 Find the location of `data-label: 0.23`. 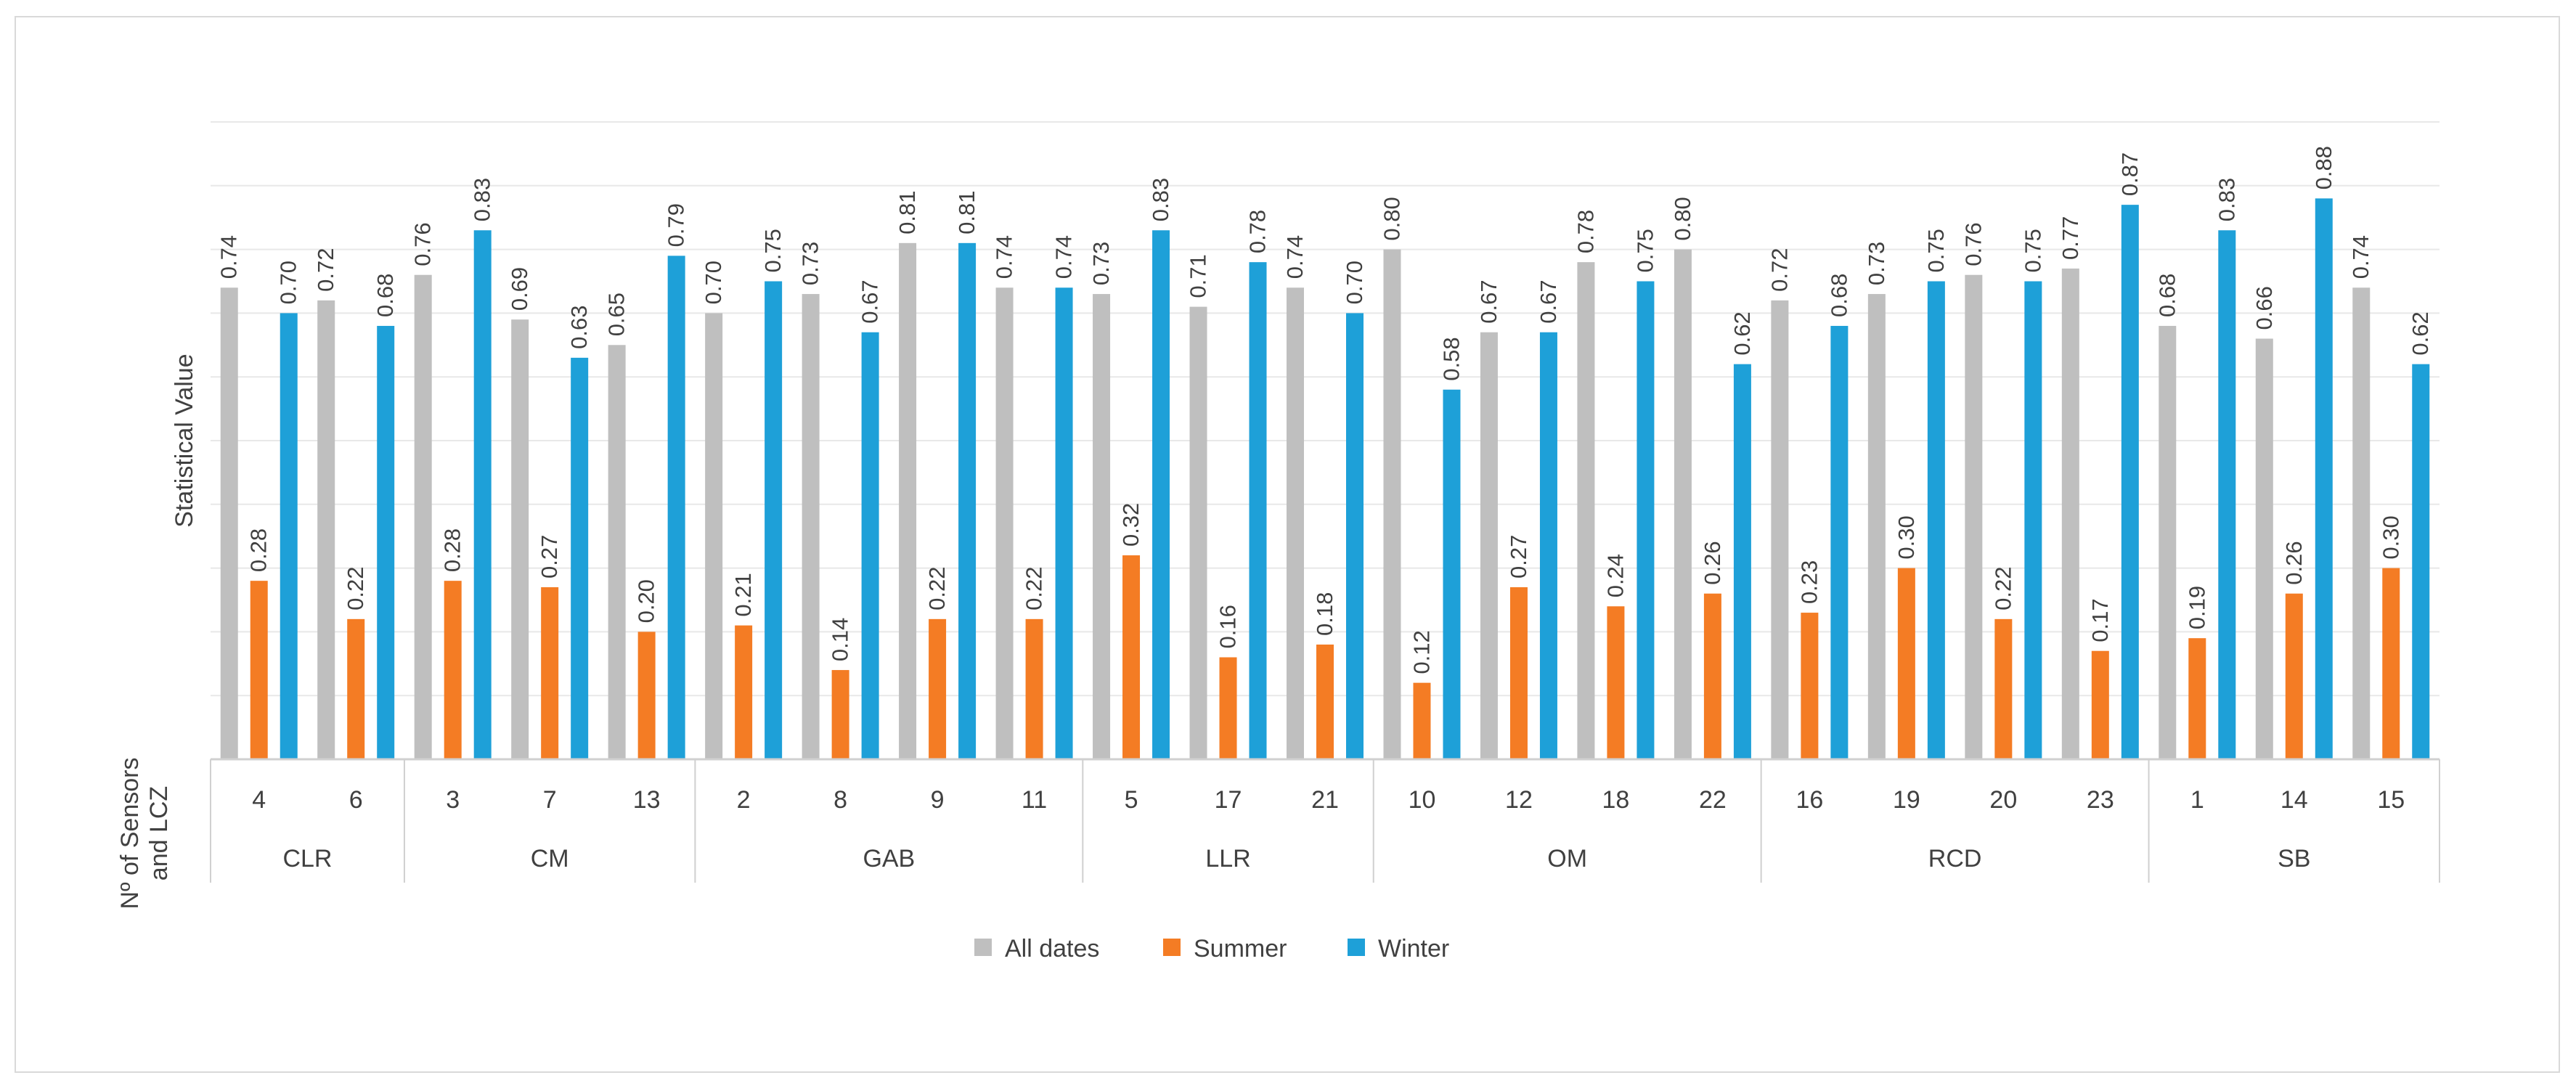

data-label: 0.23 is located at coordinates (1809, 582).